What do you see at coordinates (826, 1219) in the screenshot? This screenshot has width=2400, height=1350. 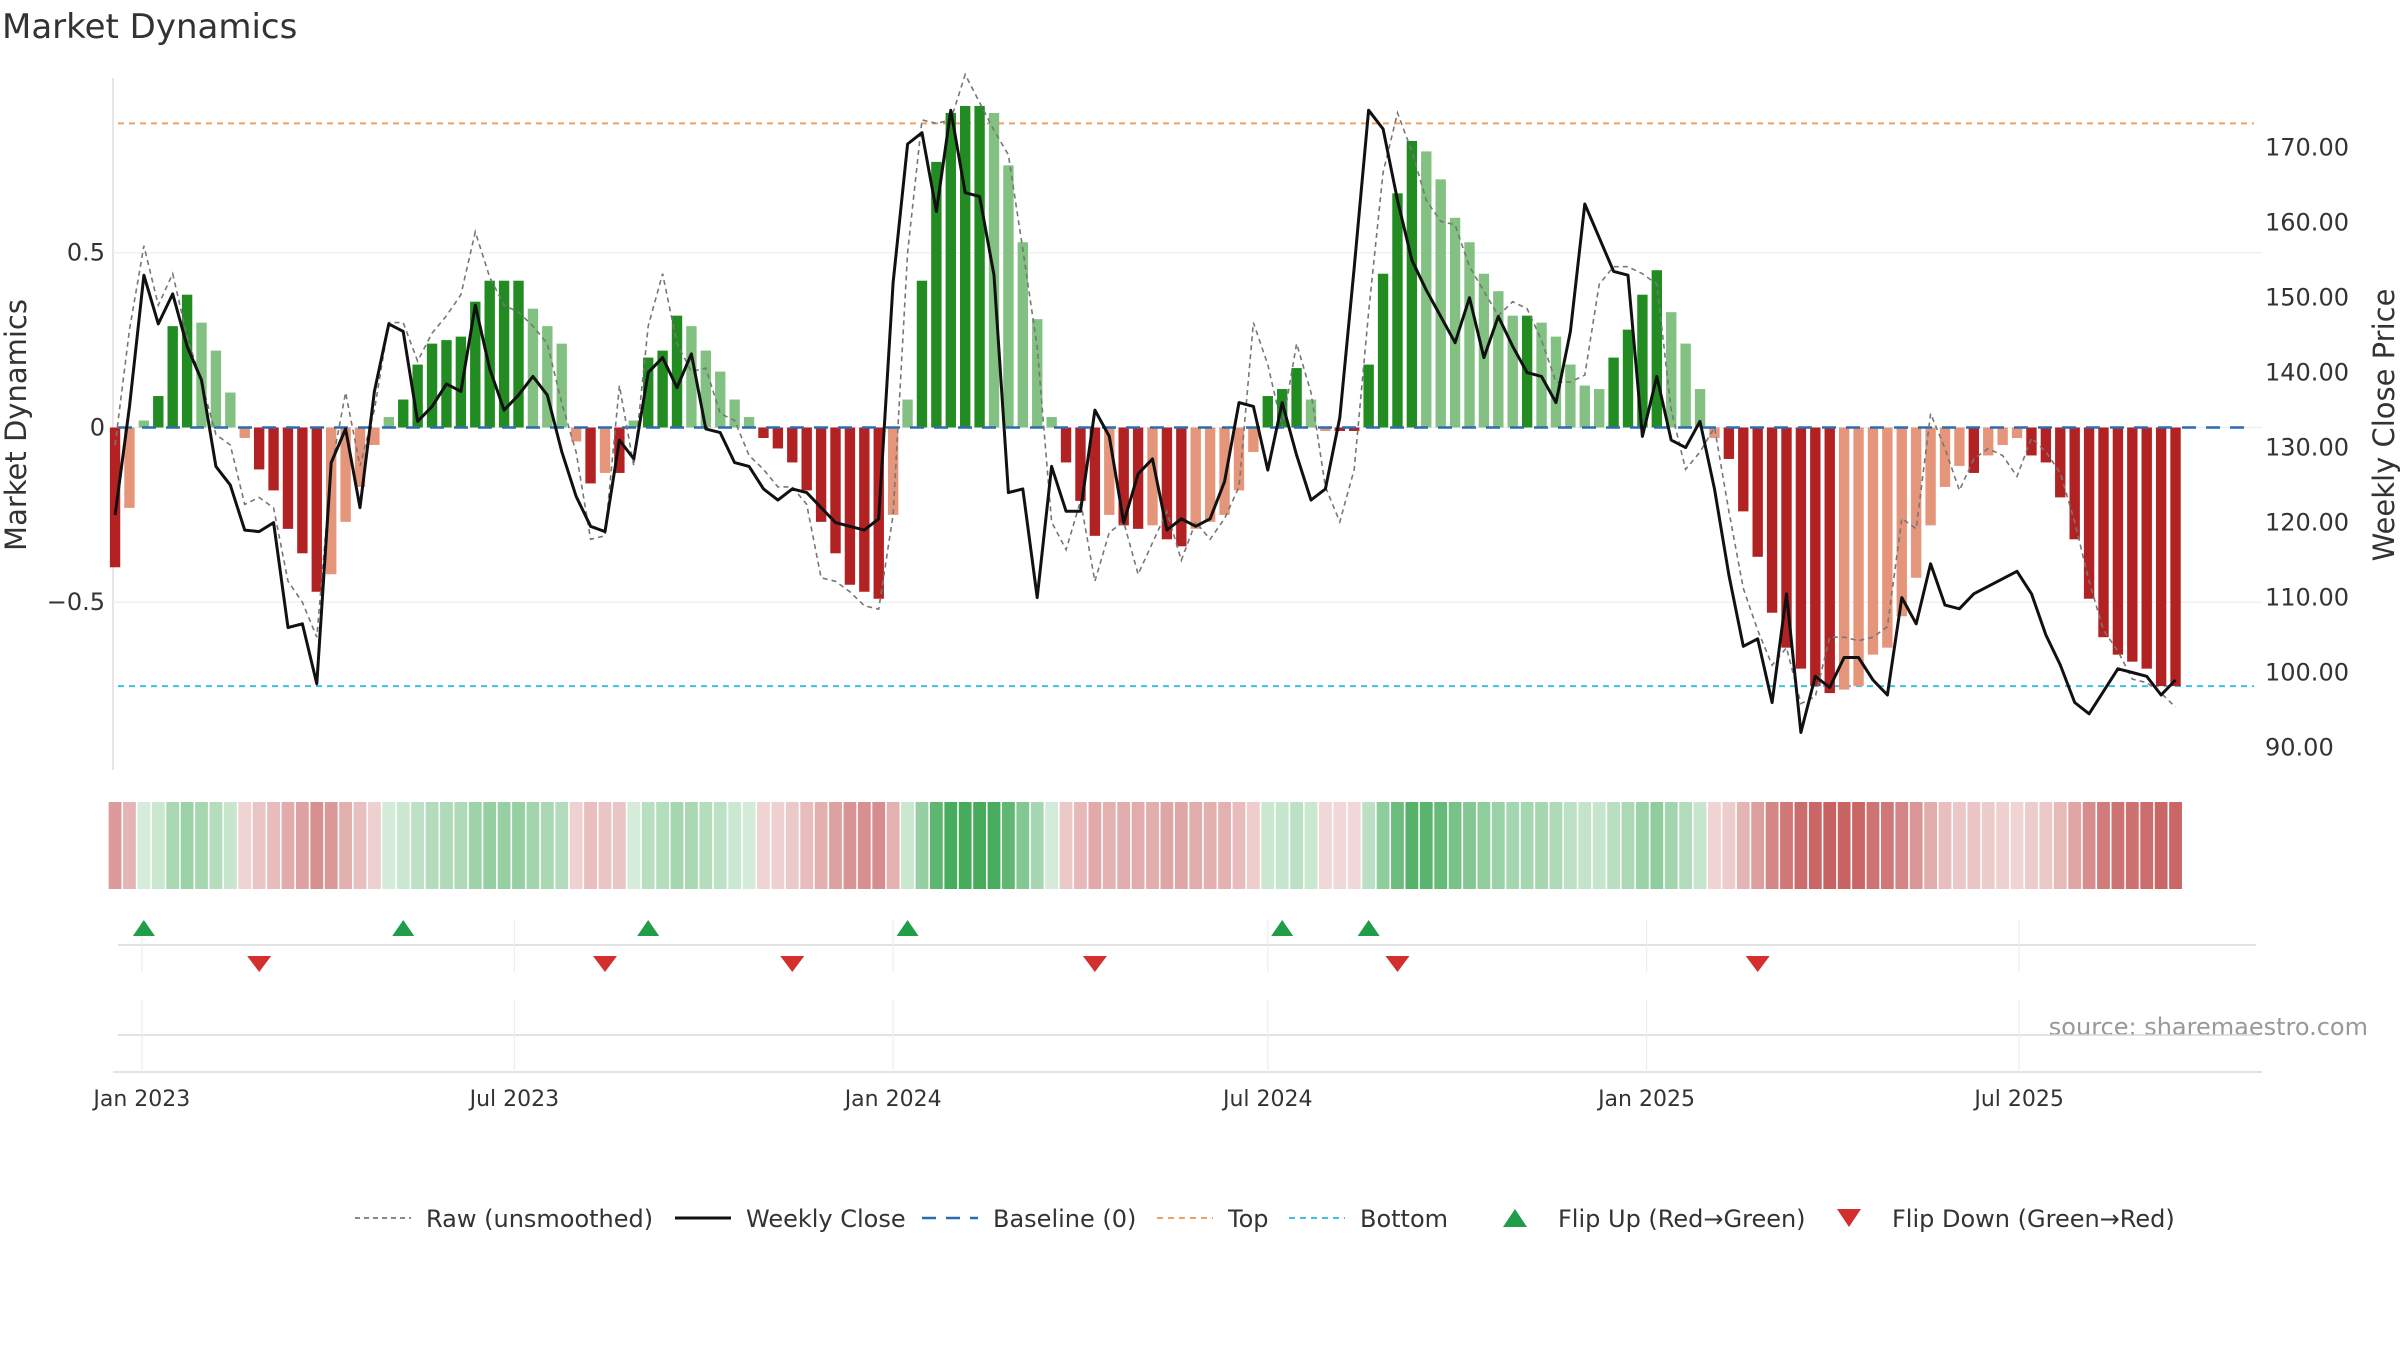 I see `legend-label: Weekly Close` at bounding box center [826, 1219].